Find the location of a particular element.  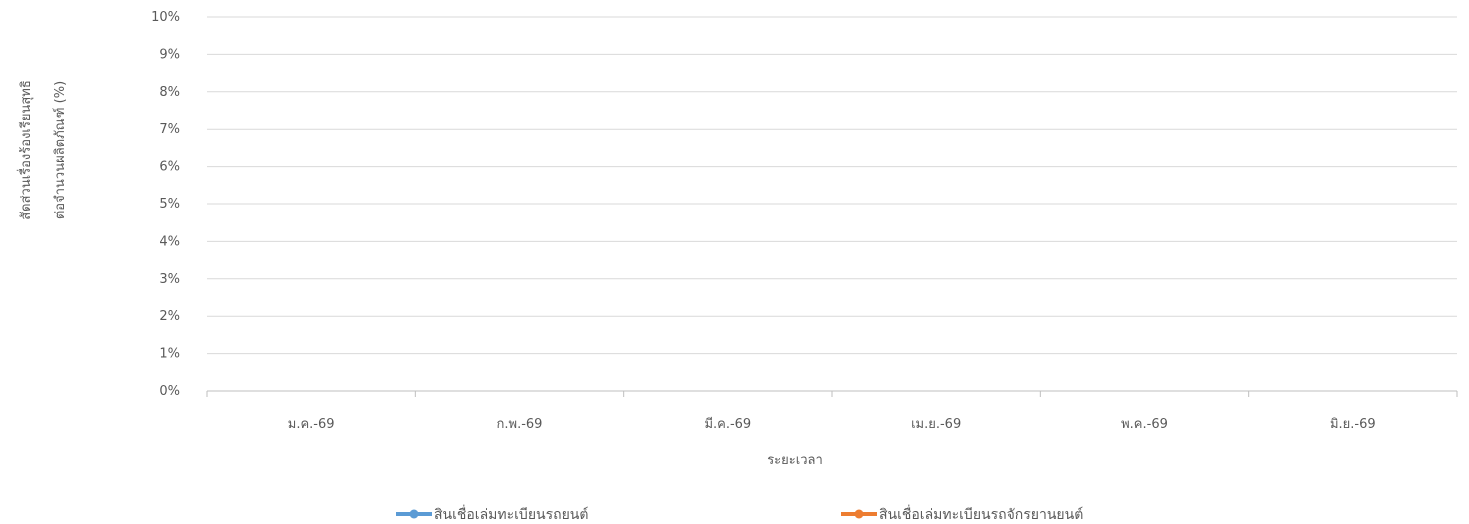

y-tick-label: 9% is located at coordinates (169, 54).